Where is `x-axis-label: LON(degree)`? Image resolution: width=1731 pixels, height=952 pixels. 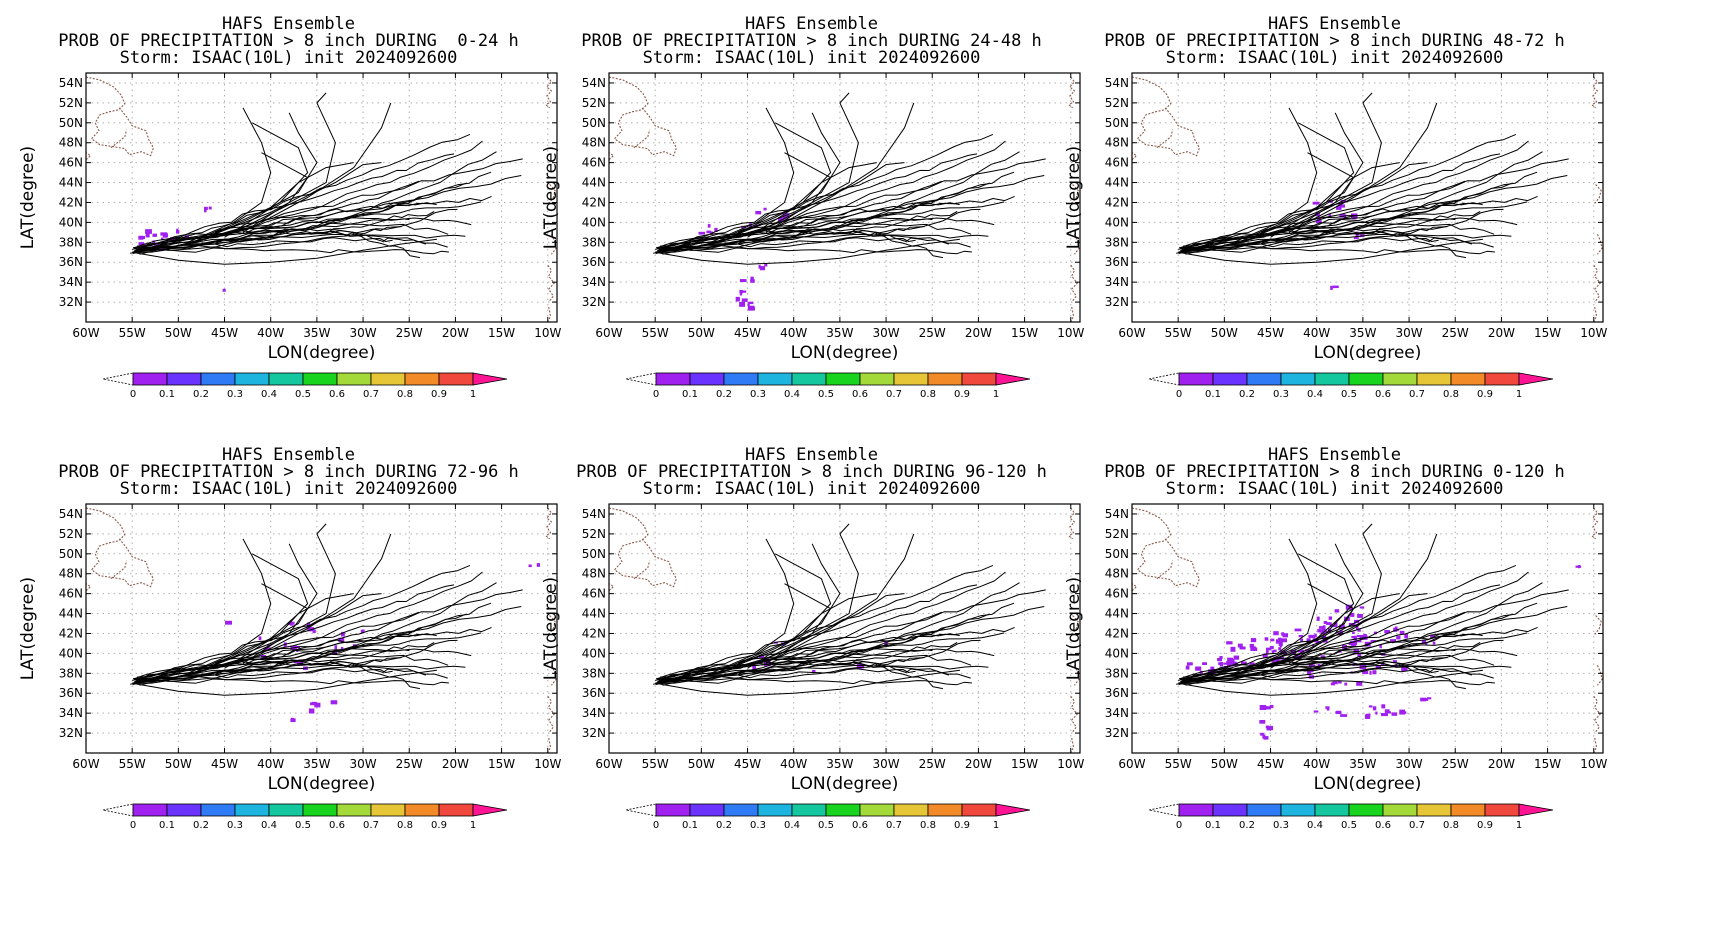
x-axis-label: LON(degree) is located at coordinates (845, 353).